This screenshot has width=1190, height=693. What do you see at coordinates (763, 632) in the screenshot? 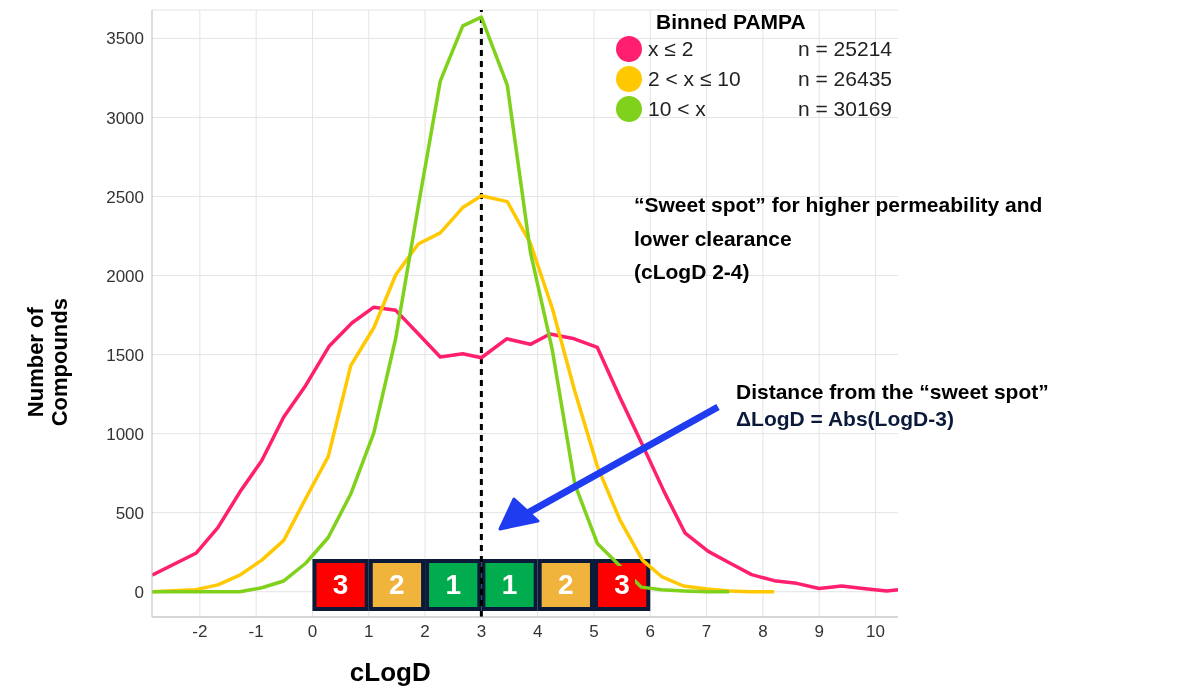
I see `x-tick-label: 8` at bounding box center [763, 632].